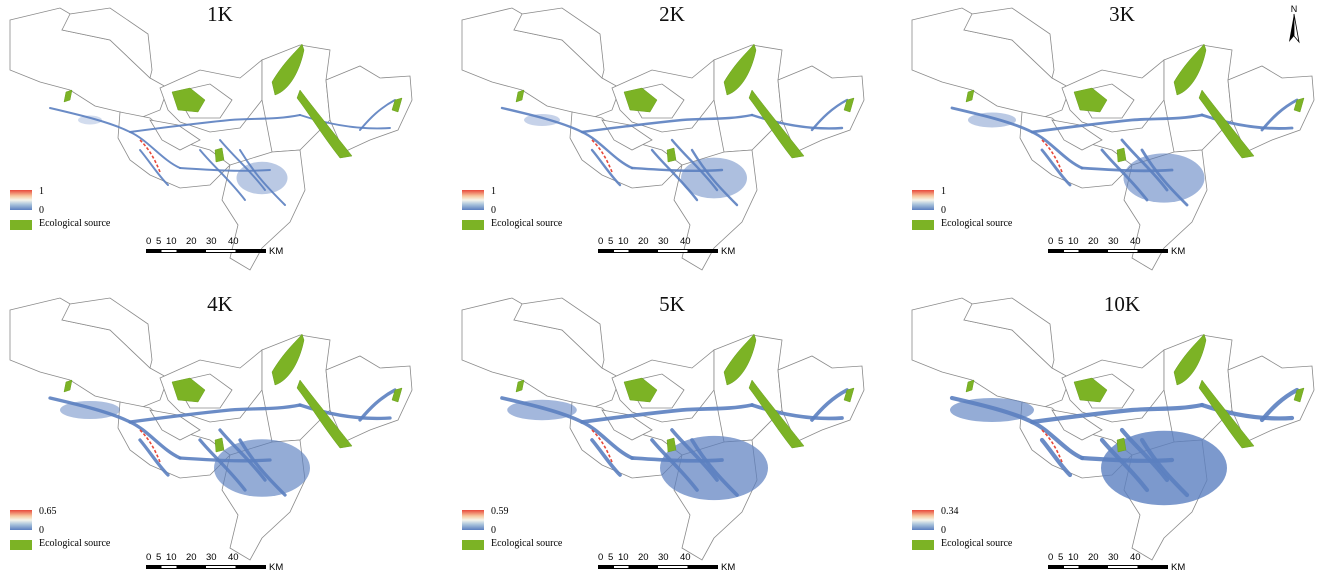  I want to click on scale-tick: 40, so click(233, 557).